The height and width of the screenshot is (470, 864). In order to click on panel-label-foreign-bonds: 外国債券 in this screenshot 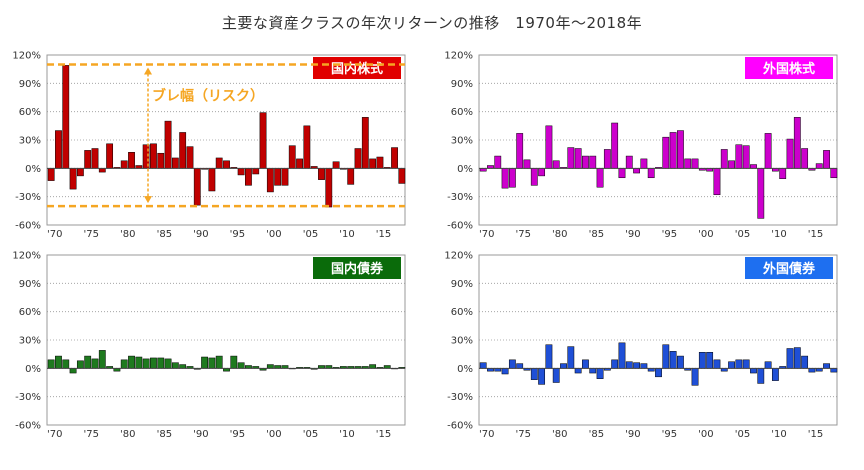, I will do `click(789, 269)`.